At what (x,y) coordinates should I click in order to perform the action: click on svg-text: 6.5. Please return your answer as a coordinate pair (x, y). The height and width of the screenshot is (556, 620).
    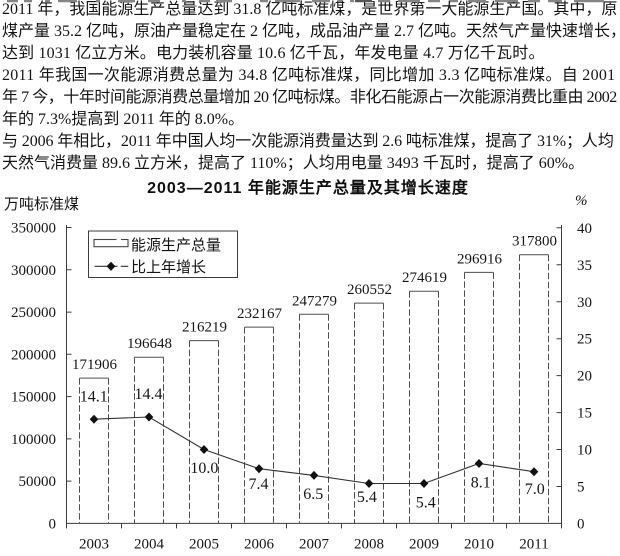
    Looking at the image, I should click on (313, 494).